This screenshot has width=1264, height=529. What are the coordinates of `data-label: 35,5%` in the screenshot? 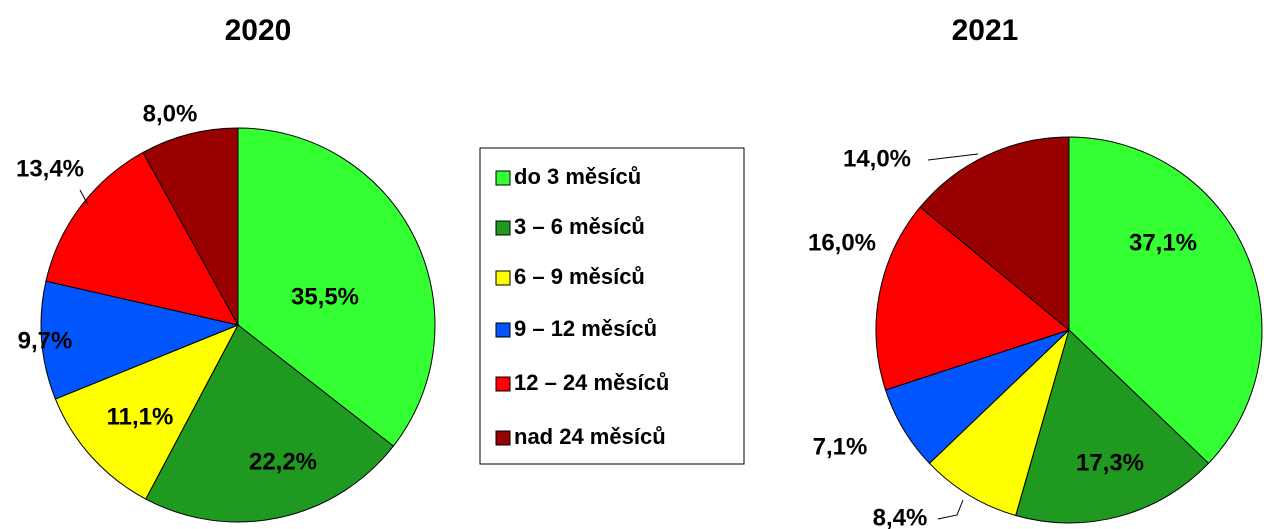 It's located at (325, 296).